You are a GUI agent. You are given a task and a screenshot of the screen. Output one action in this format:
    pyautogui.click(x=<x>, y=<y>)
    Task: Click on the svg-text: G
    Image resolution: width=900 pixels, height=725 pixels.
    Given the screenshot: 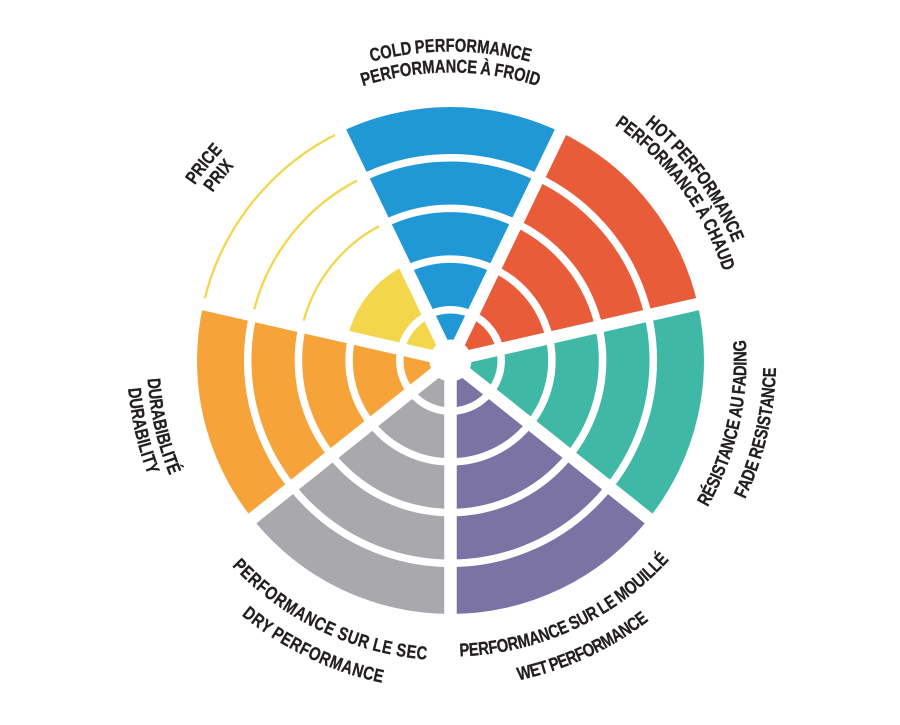 What is the action you would take?
    pyautogui.click(x=740, y=346)
    